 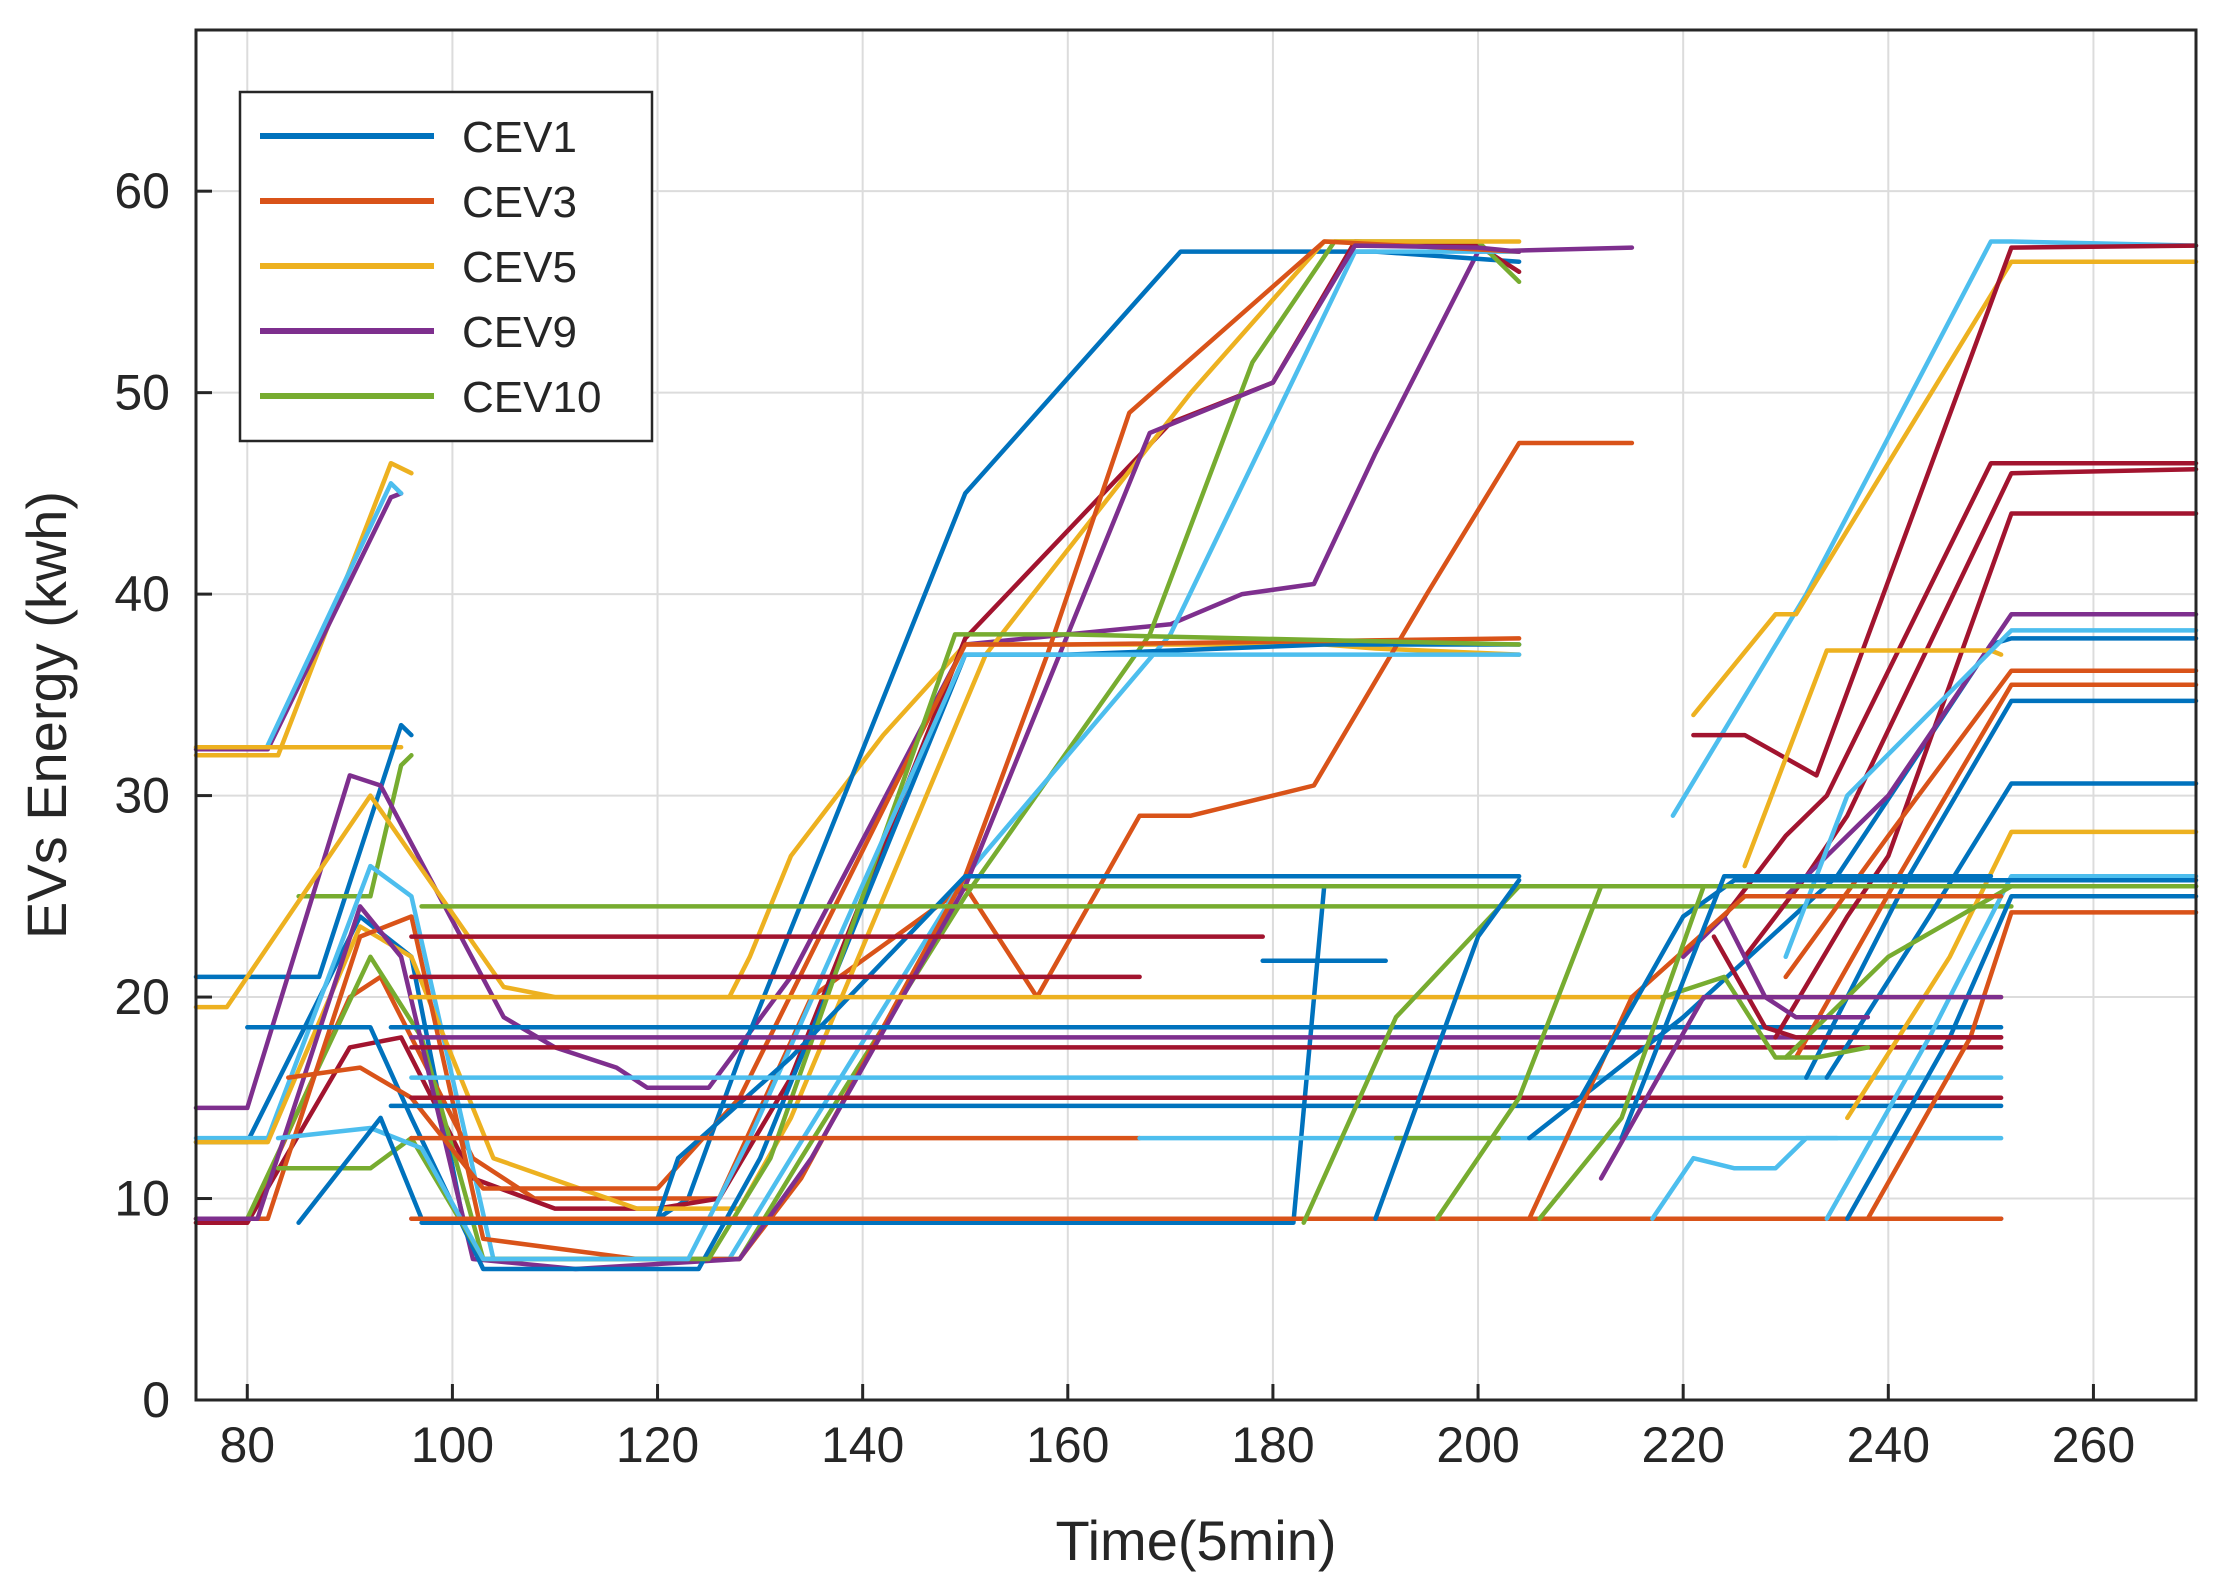 What do you see at coordinates (142, 997) in the screenshot?
I see `y-tick-label: 20` at bounding box center [142, 997].